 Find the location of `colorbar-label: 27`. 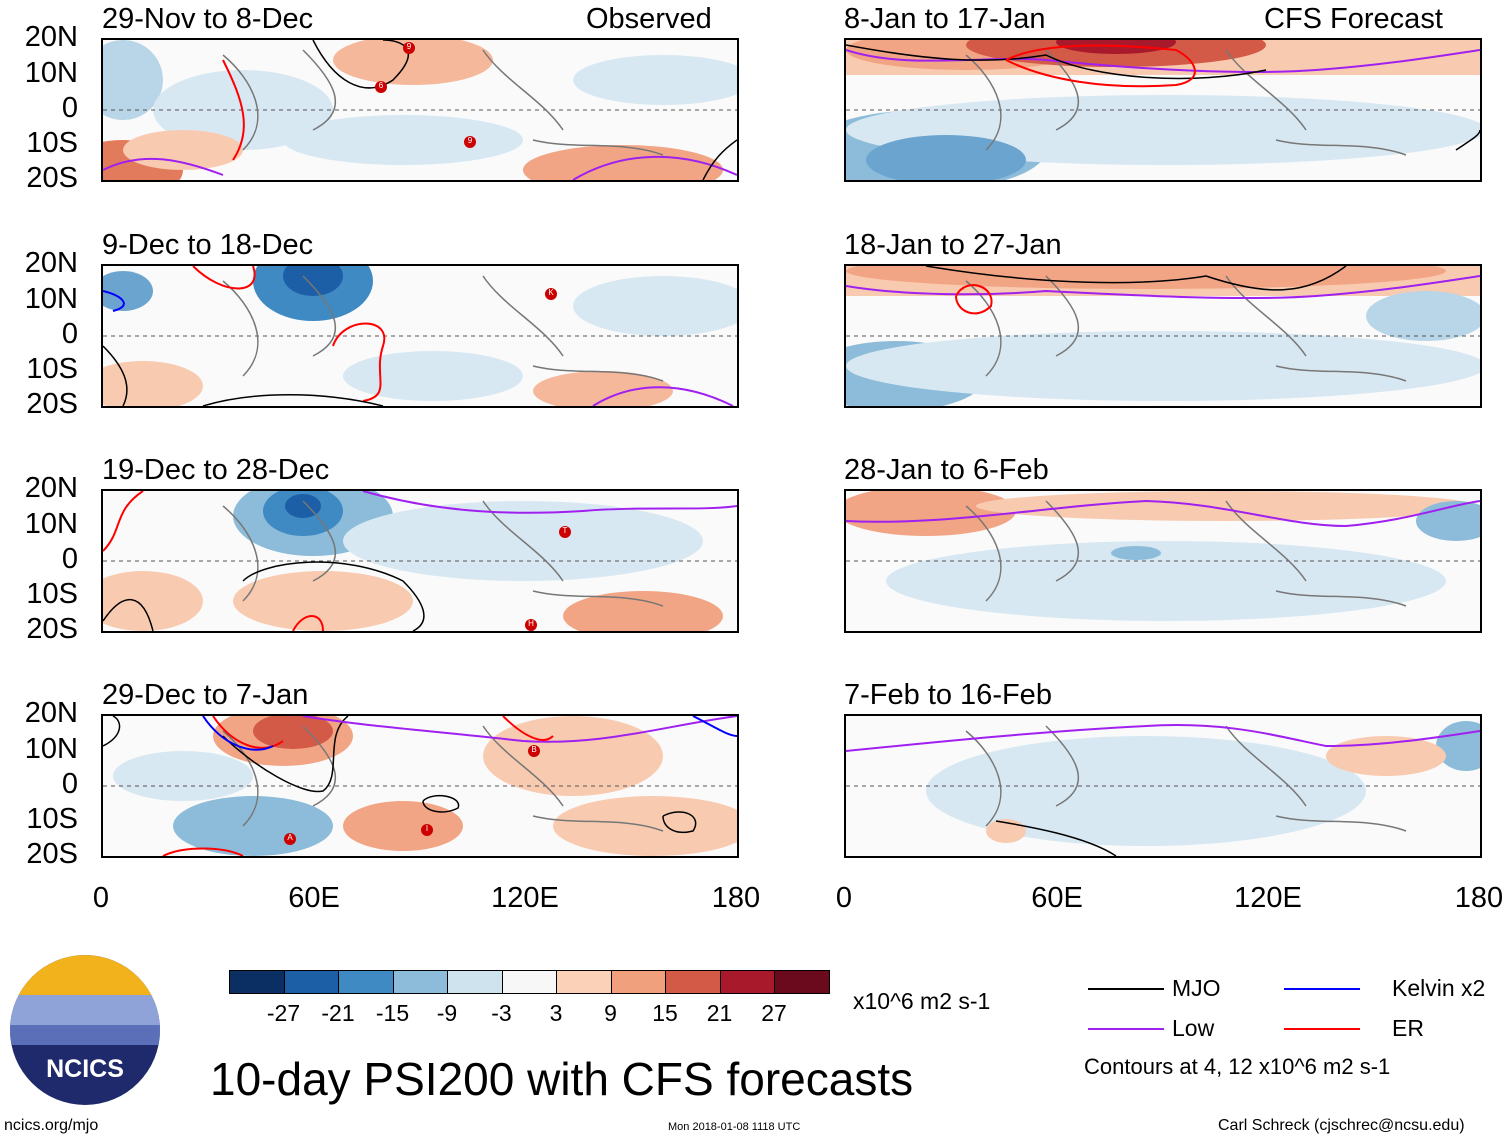

colorbar-label: 27 is located at coordinates (774, 1013).